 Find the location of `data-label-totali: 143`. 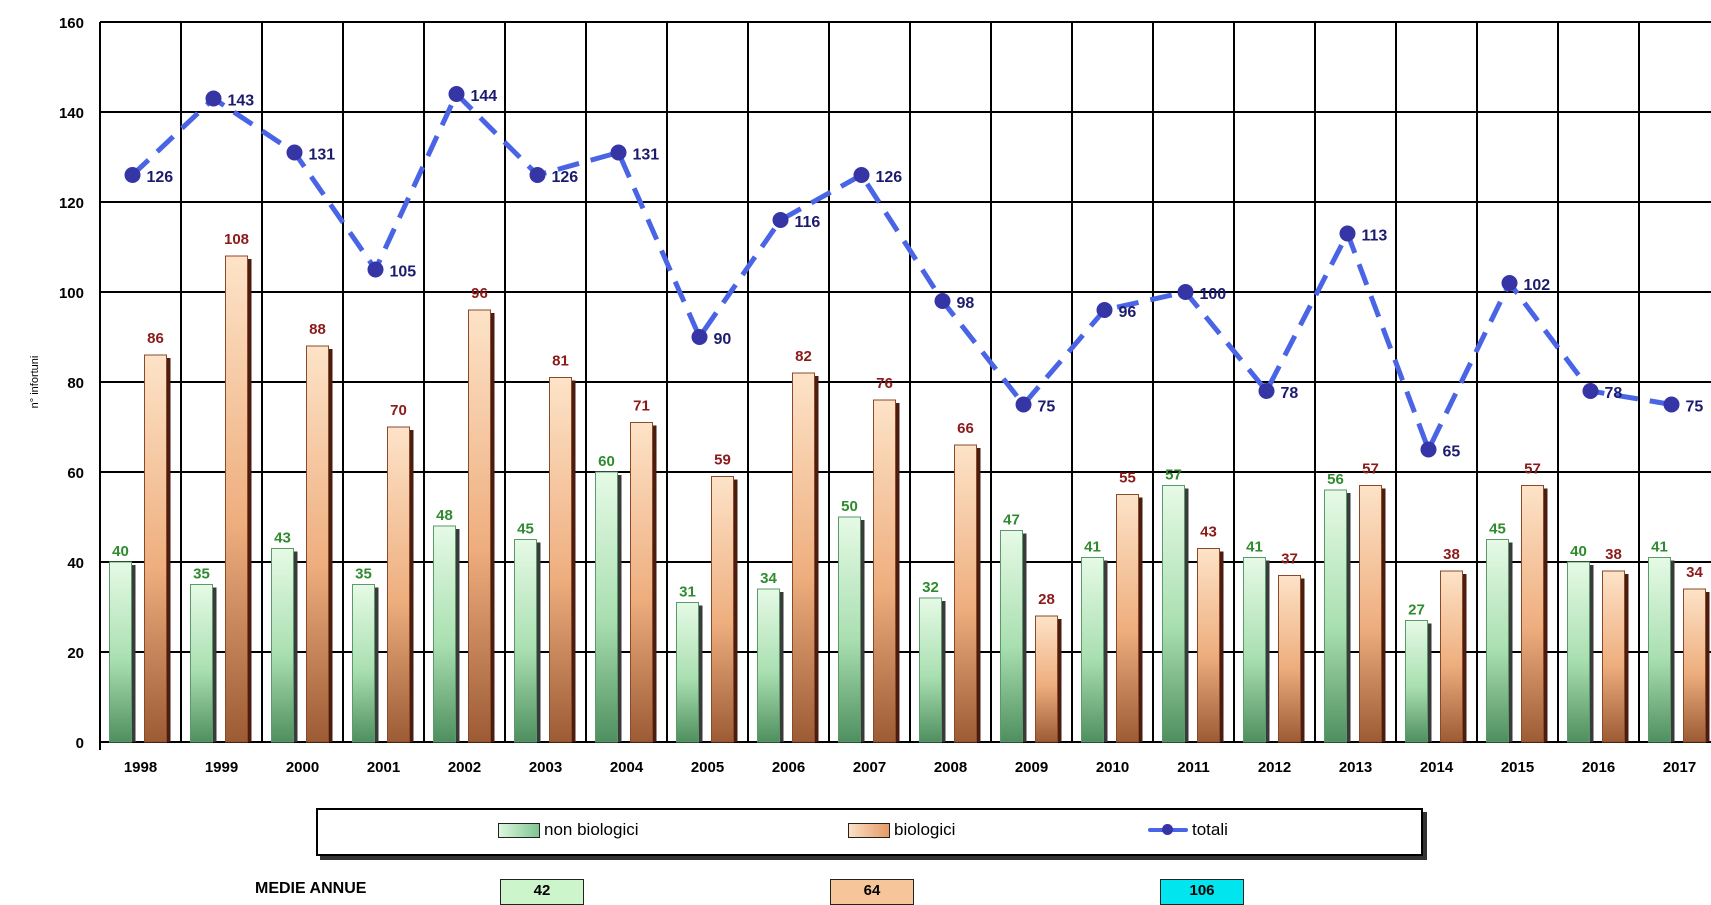

data-label-totali: 143 is located at coordinates (241, 101).